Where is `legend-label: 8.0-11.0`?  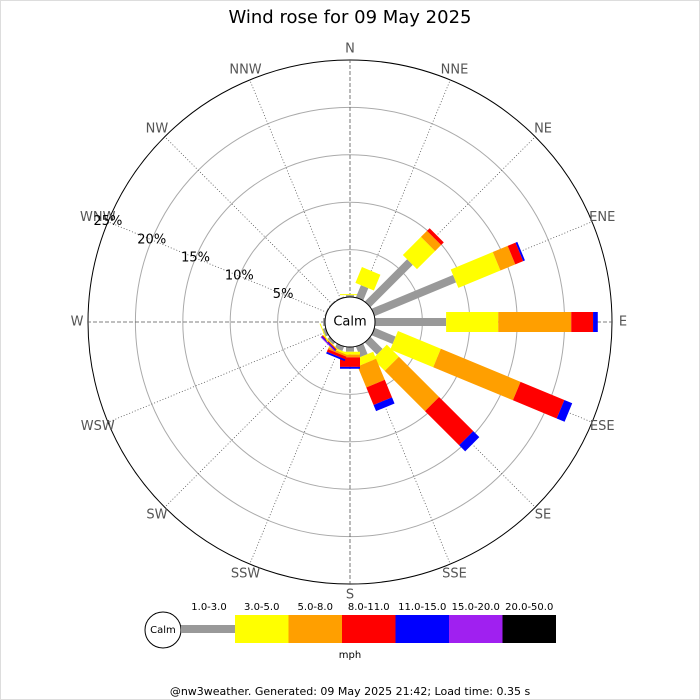
legend-label: 8.0-11.0 is located at coordinates (369, 607).